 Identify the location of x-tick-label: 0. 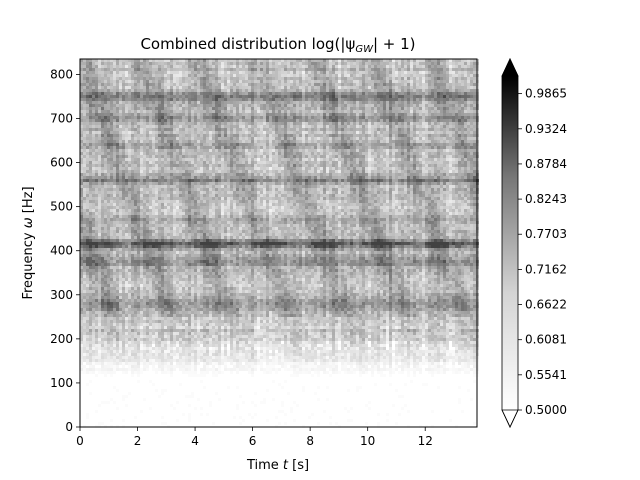
(80, 441).